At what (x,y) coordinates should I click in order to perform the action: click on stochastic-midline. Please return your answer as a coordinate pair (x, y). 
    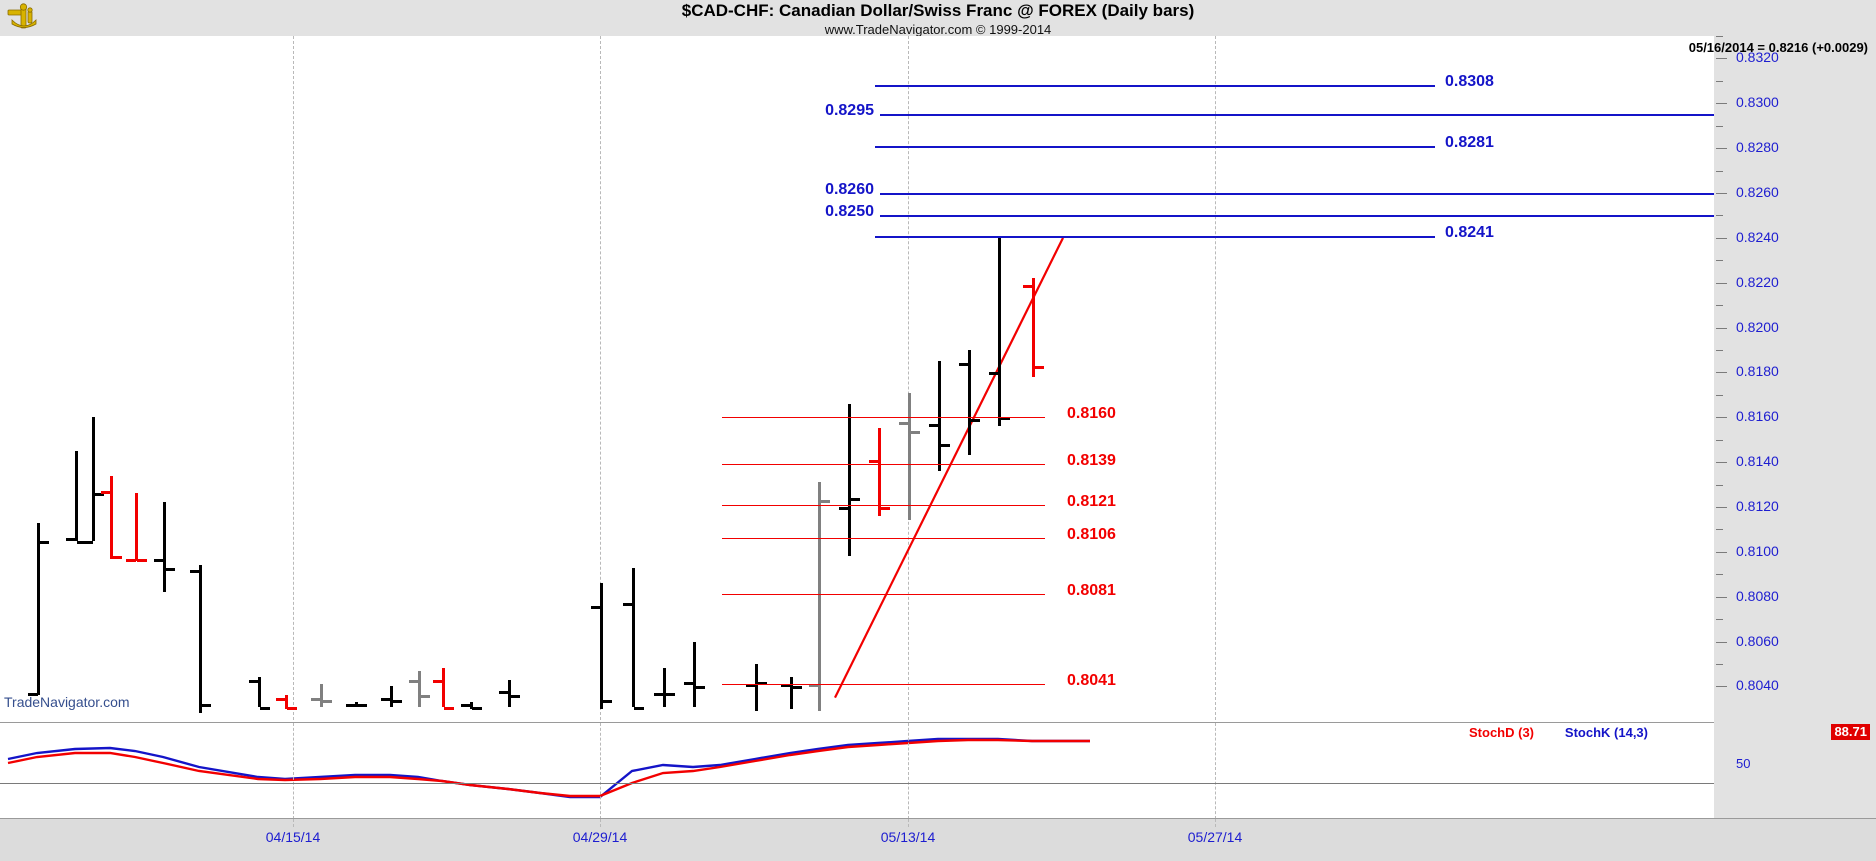
    Looking at the image, I should click on (857, 783).